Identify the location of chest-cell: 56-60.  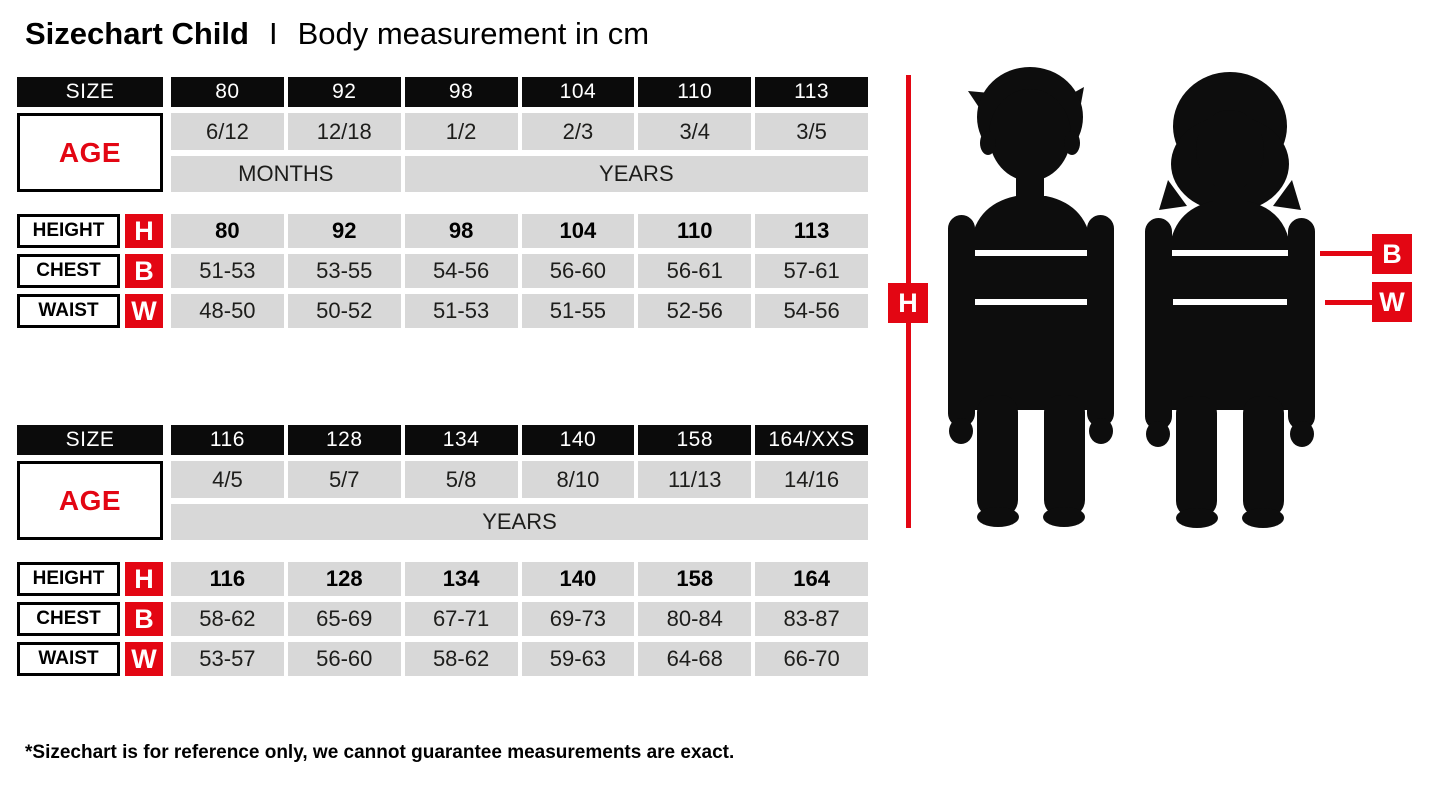
(578, 271).